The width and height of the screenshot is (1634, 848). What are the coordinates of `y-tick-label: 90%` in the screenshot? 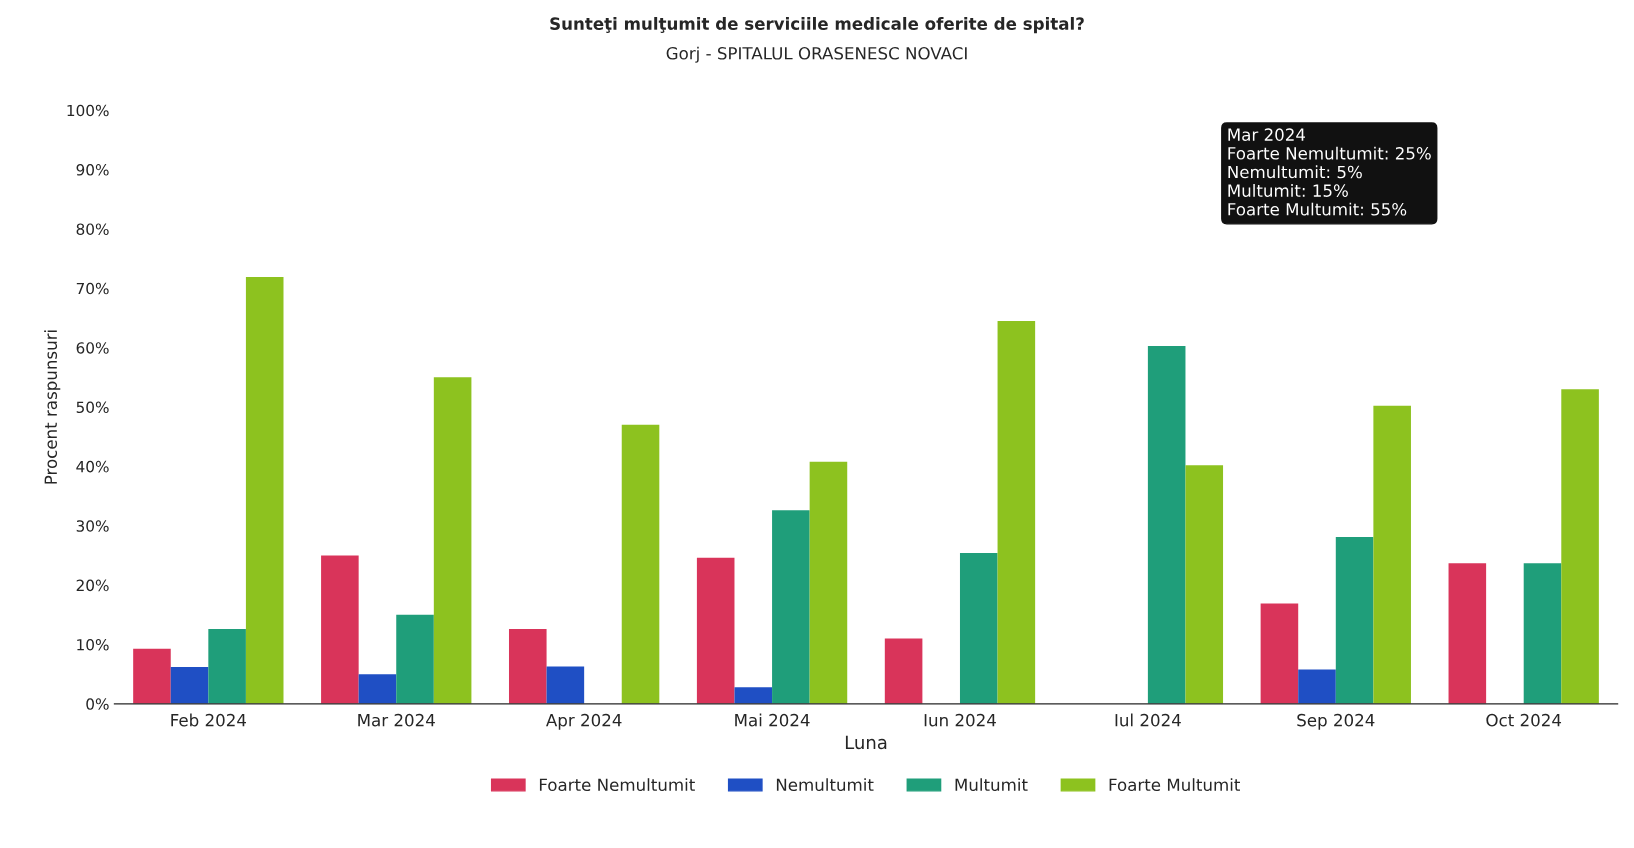 It's located at (92, 170).